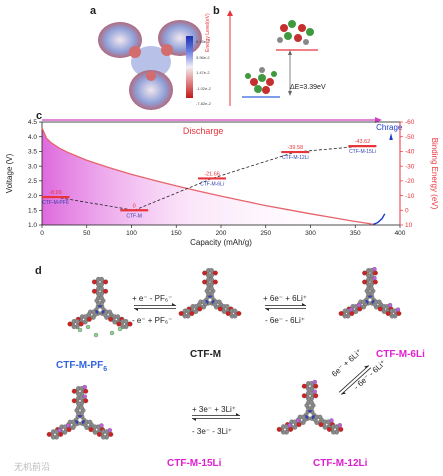  I want to click on y2-tick-label: 0, so click(407, 210).